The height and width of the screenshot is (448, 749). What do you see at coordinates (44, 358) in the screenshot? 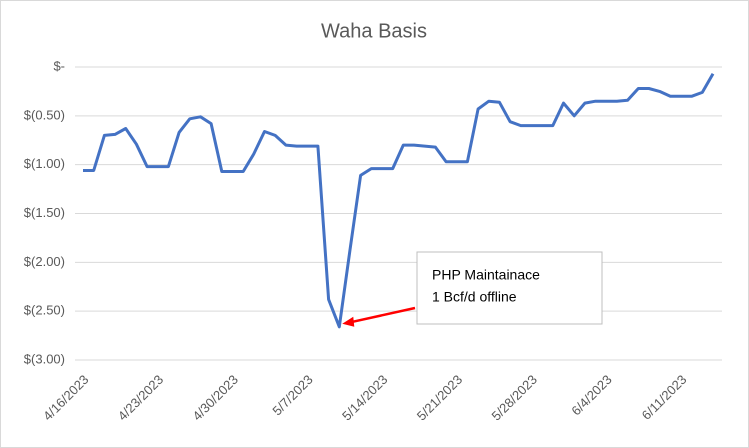
I see `y-tick-label: $(3.00)` at bounding box center [44, 358].